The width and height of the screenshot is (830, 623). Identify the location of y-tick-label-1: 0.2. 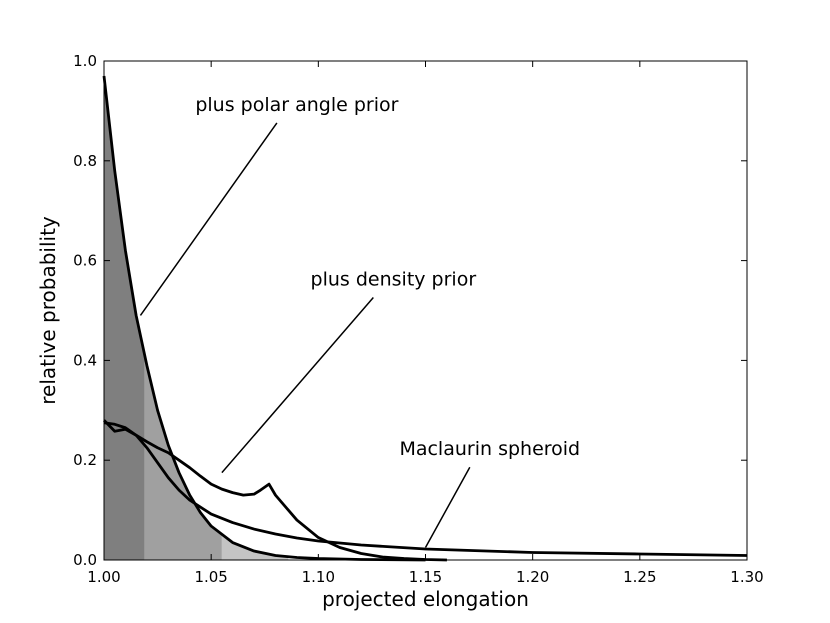
(85, 460).